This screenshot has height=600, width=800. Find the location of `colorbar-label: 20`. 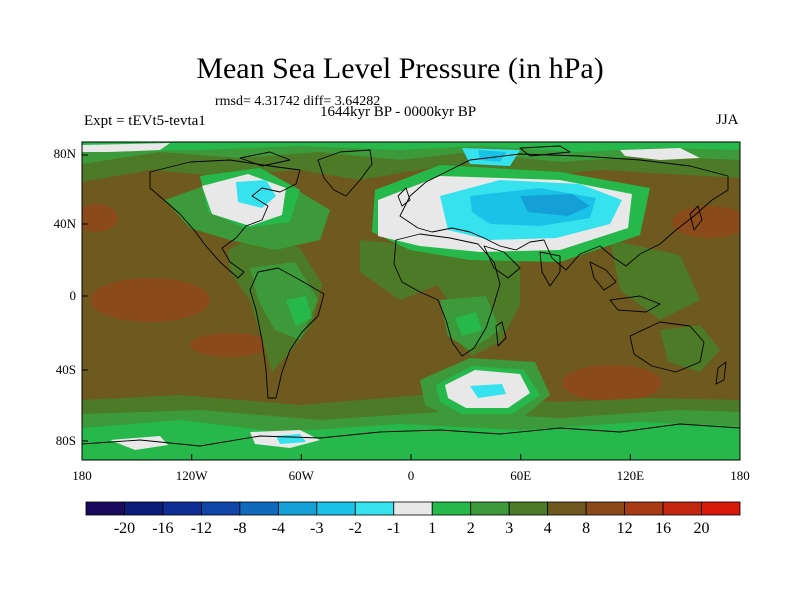

colorbar-label: 20 is located at coordinates (701, 528).